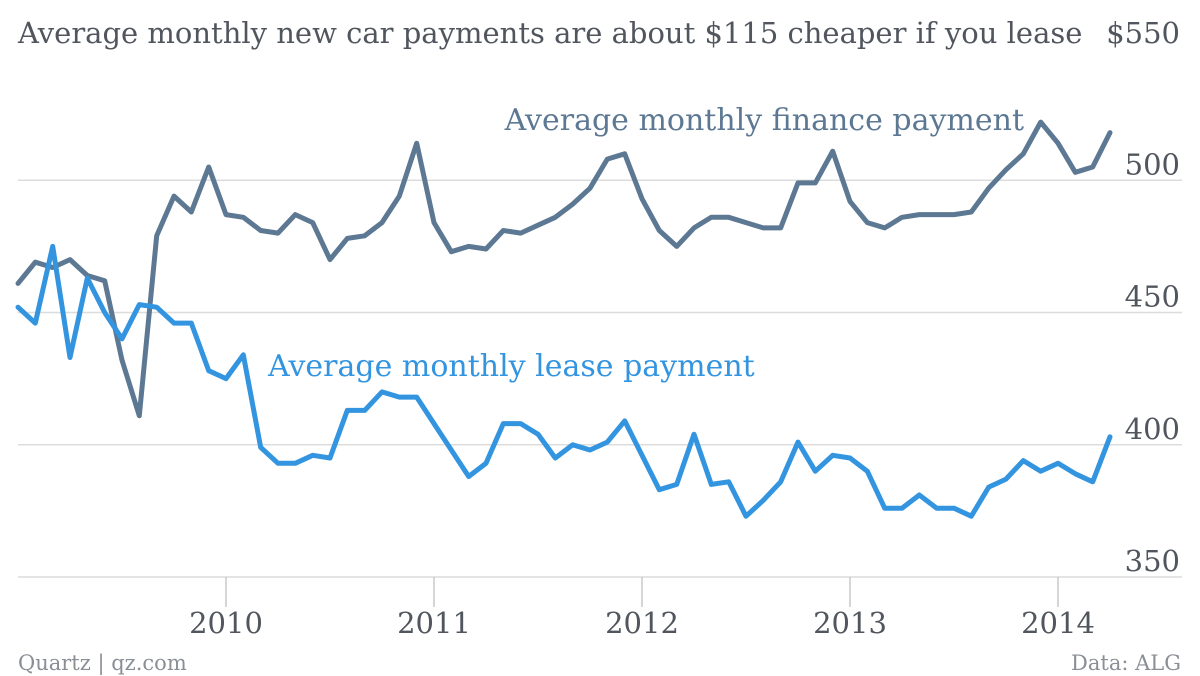 The image size is (1200, 676). Describe the element at coordinates (1152, 164) in the screenshot. I see `y-tick-label: 500` at that location.